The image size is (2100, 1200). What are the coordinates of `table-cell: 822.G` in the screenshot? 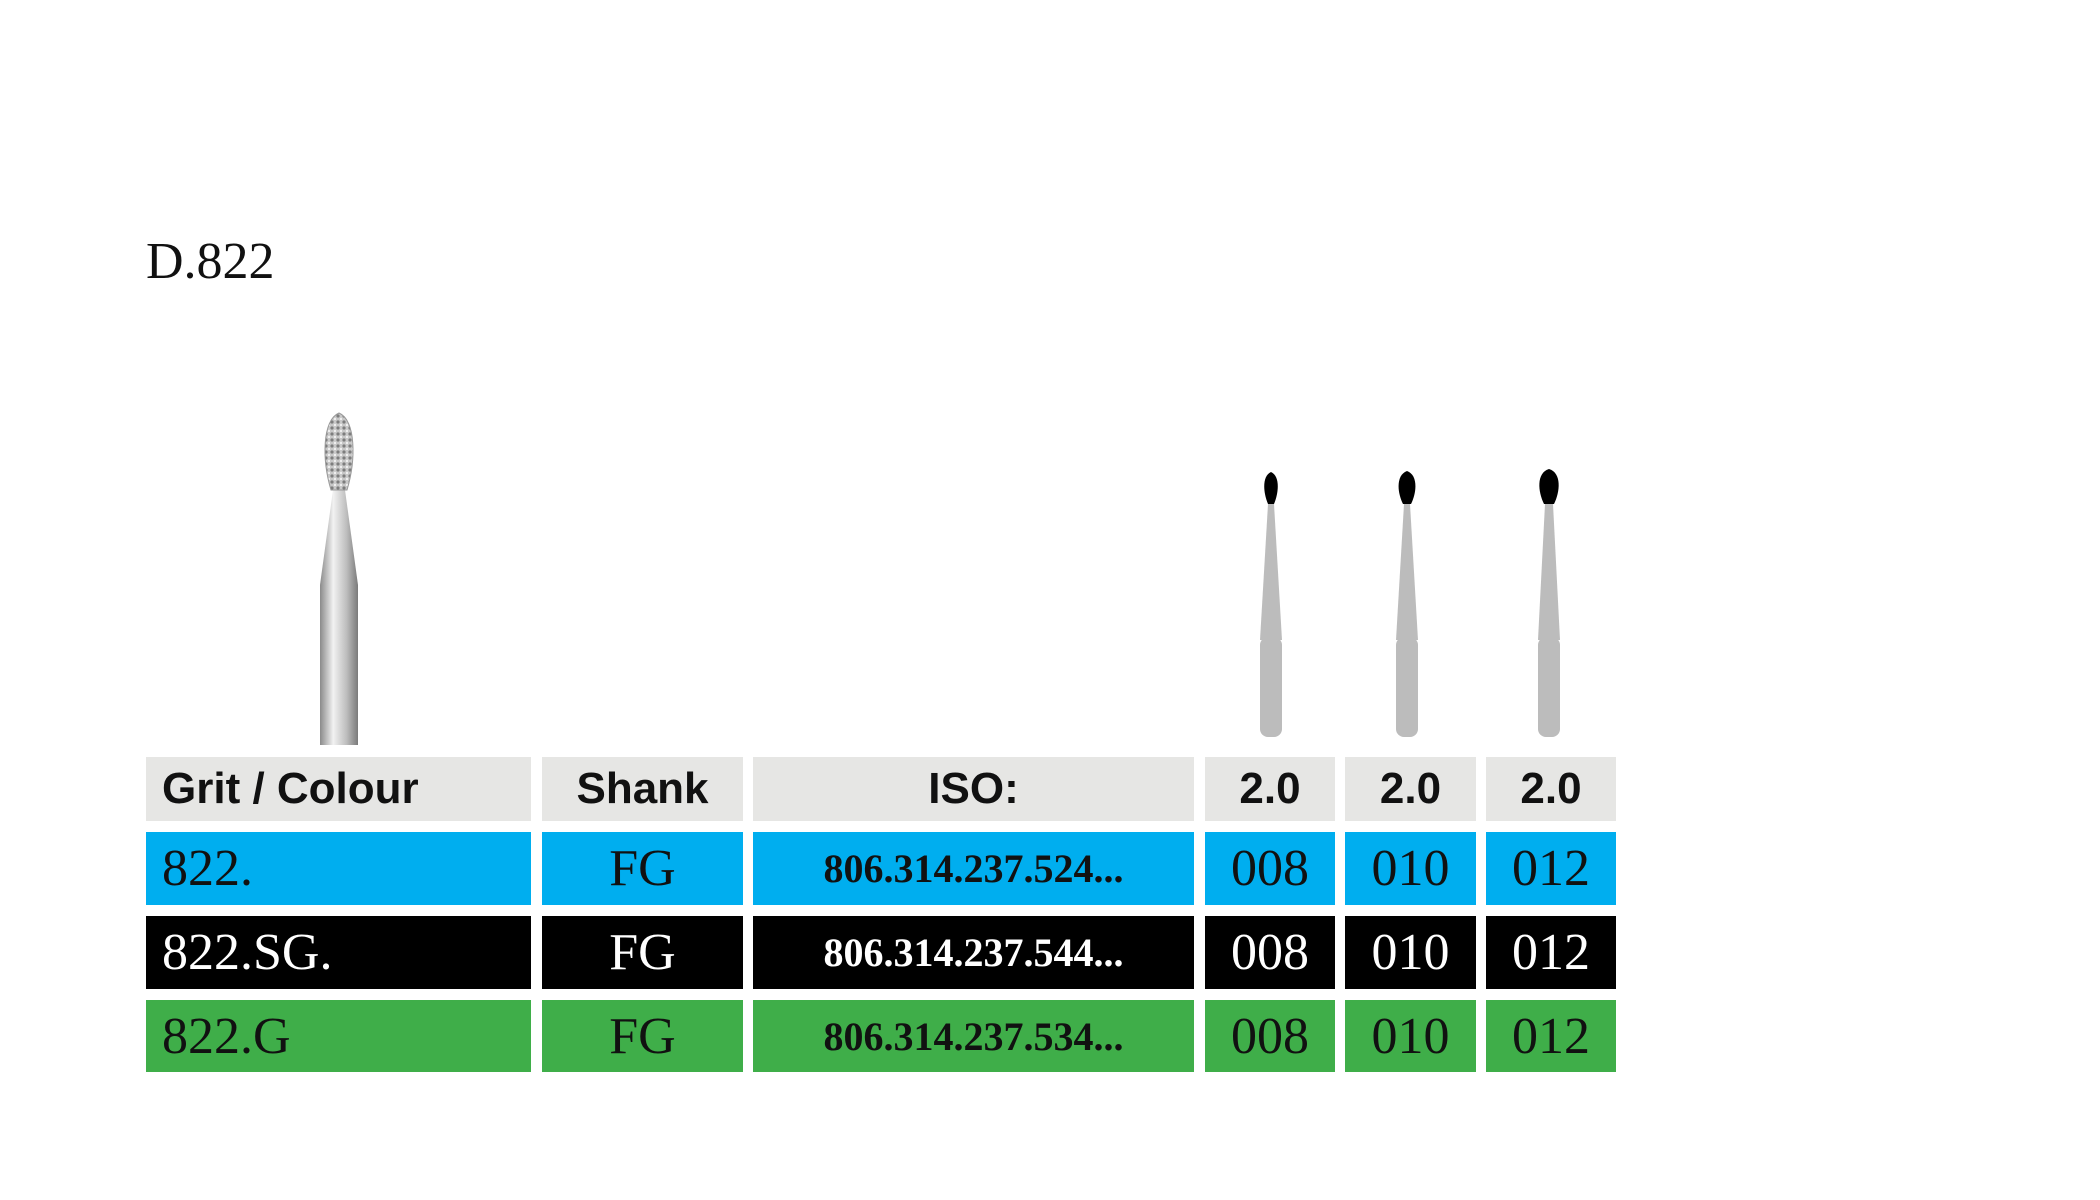 It's located at (338, 1036).